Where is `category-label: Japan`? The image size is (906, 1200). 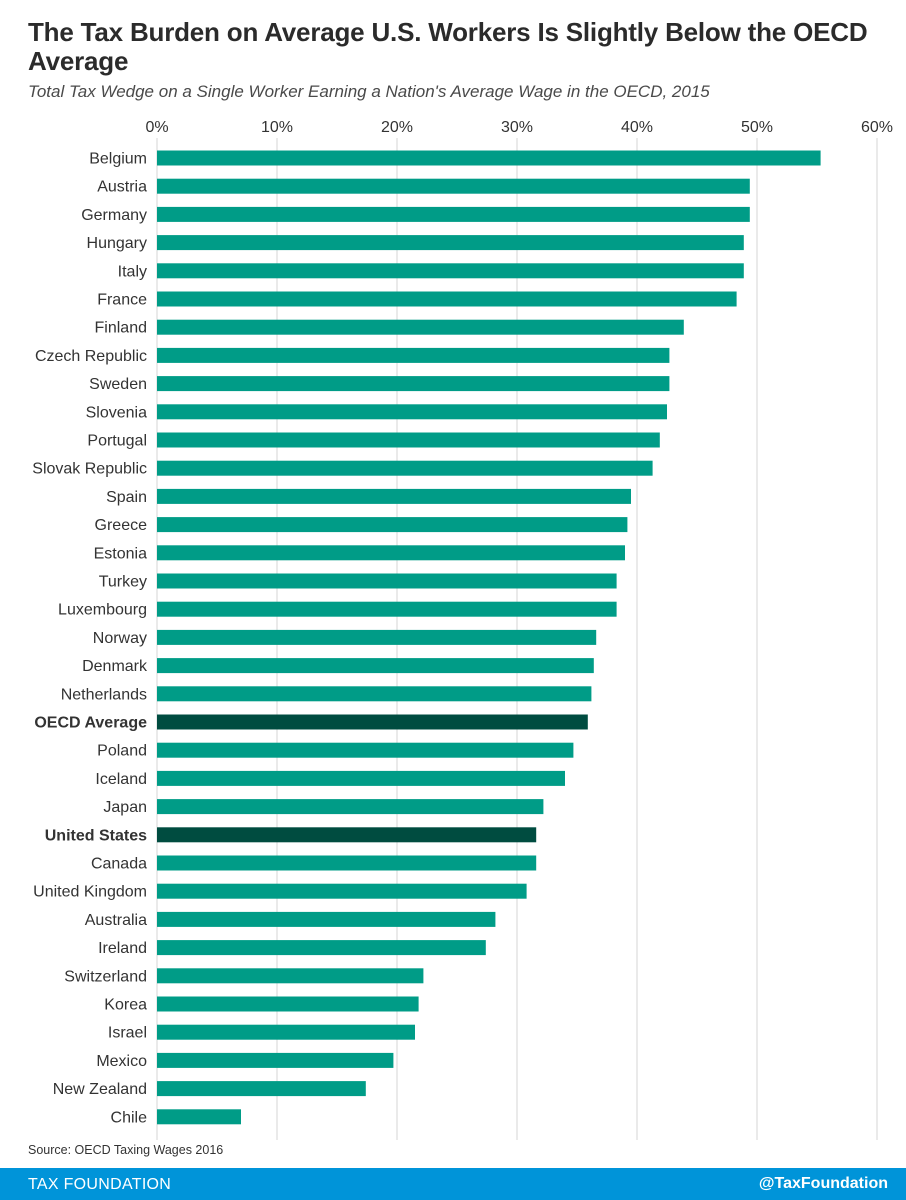 category-label: Japan is located at coordinates (125, 807).